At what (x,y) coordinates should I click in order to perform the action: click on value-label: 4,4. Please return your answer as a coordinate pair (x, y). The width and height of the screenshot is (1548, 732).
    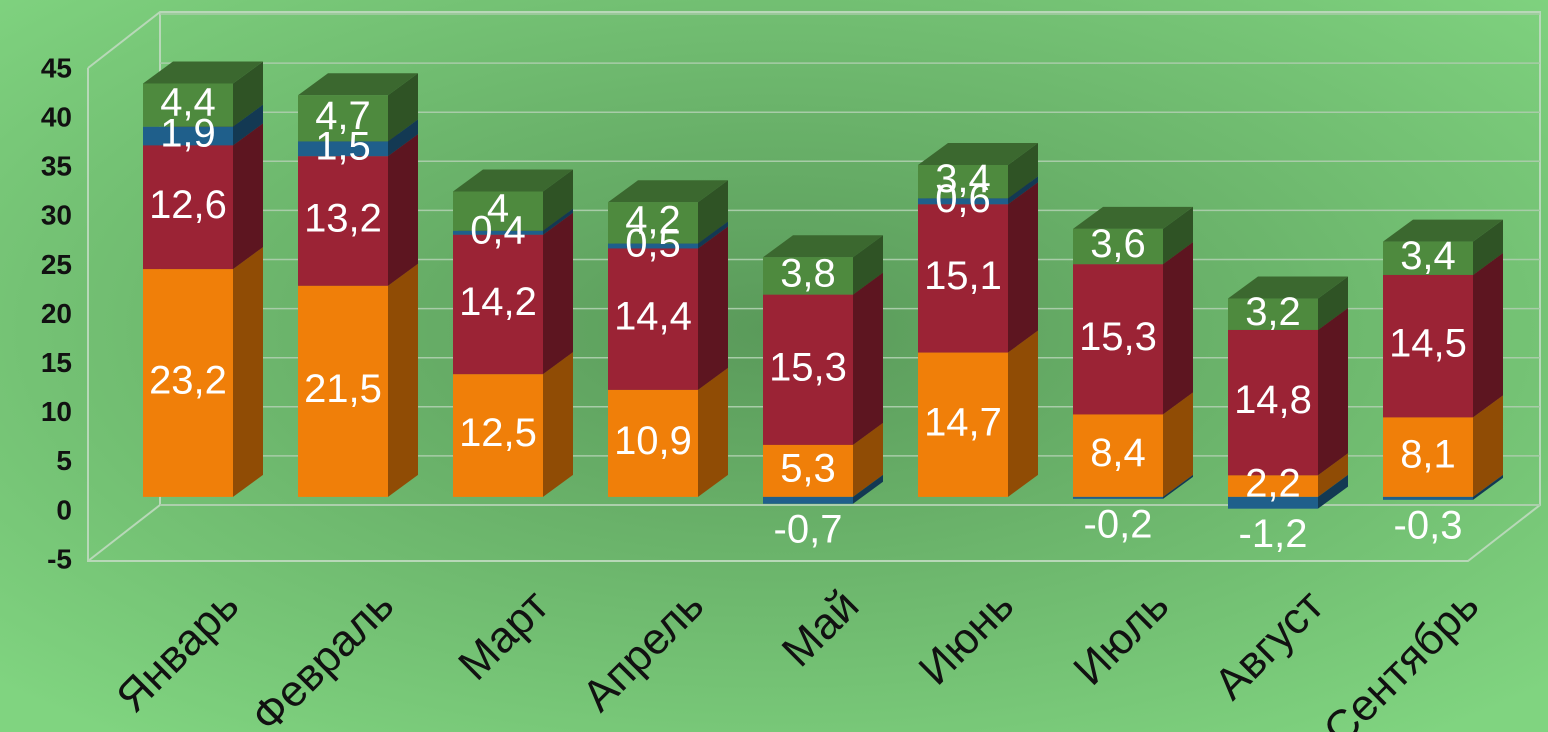
    Looking at the image, I should click on (188, 103).